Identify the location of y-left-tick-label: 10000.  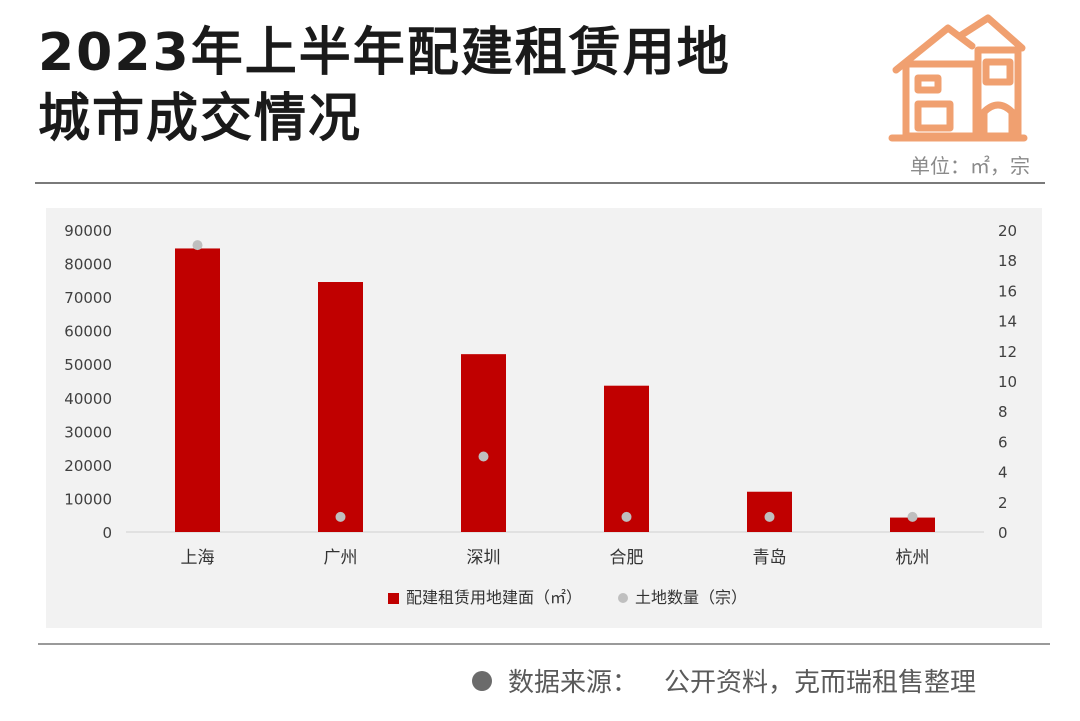
(88, 499).